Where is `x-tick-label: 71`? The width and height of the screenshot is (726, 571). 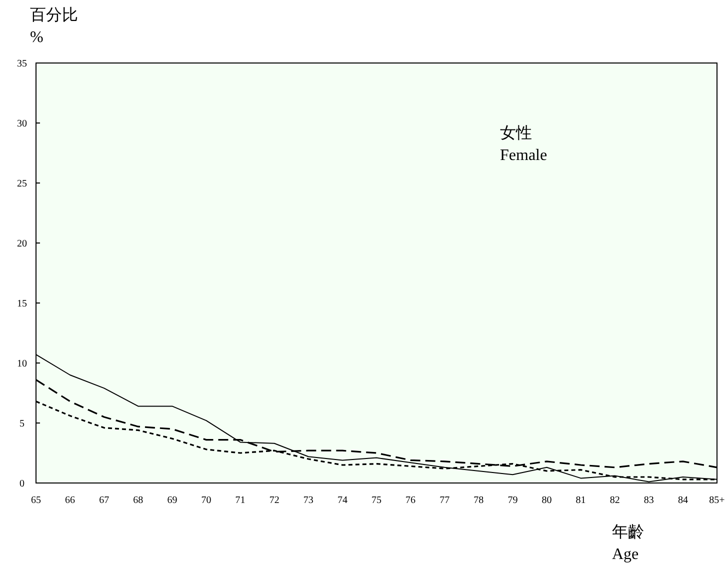
x-tick-label: 71 is located at coordinates (240, 500).